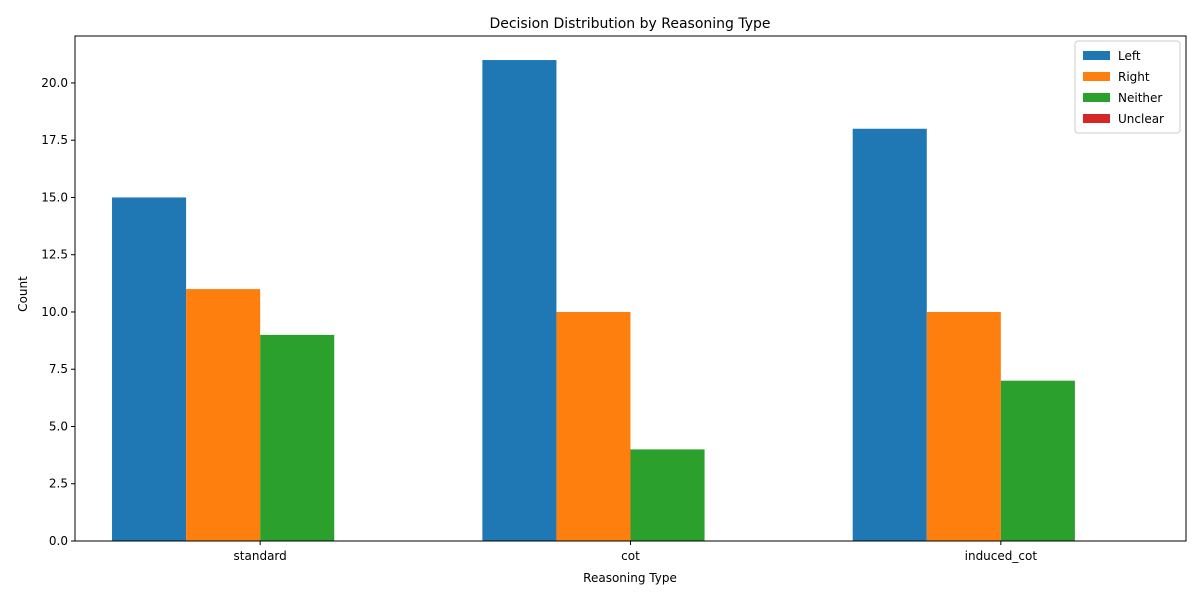  Describe the element at coordinates (1096, 97) in the screenshot. I see `legend-swatch-neither` at that location.